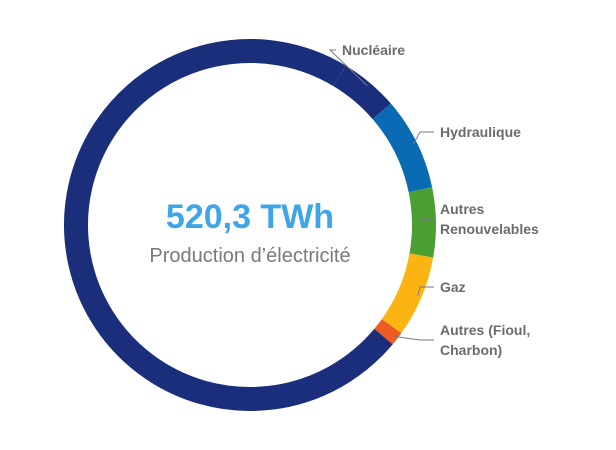 This screenshot has height=450, width=616. I want to click on leader-lines, so click(381, 195).